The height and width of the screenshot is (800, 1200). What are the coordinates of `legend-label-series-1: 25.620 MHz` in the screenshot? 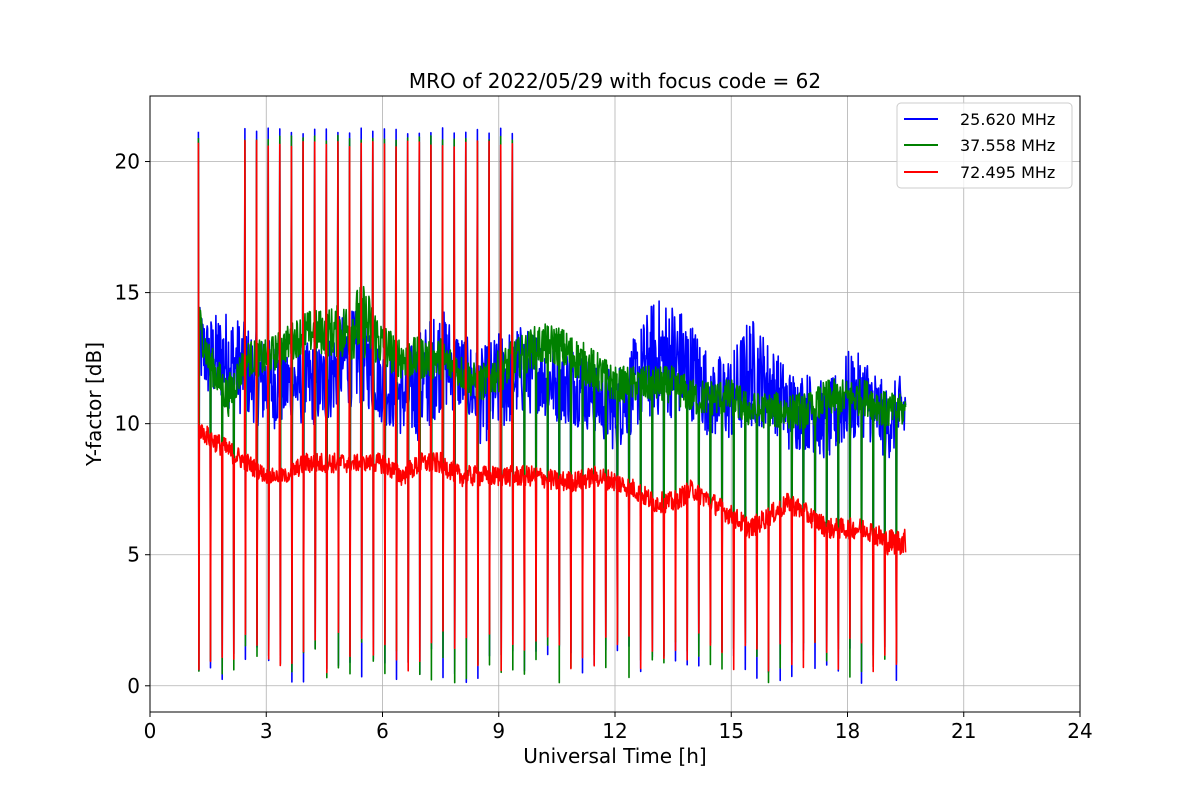 It's located at (1007, 119).